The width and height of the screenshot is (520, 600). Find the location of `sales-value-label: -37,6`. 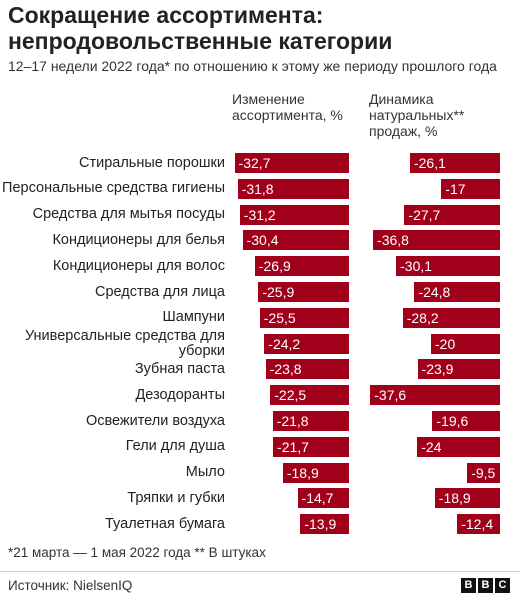

sales-value-label: -37,6 is located at coordinates (390, 395).